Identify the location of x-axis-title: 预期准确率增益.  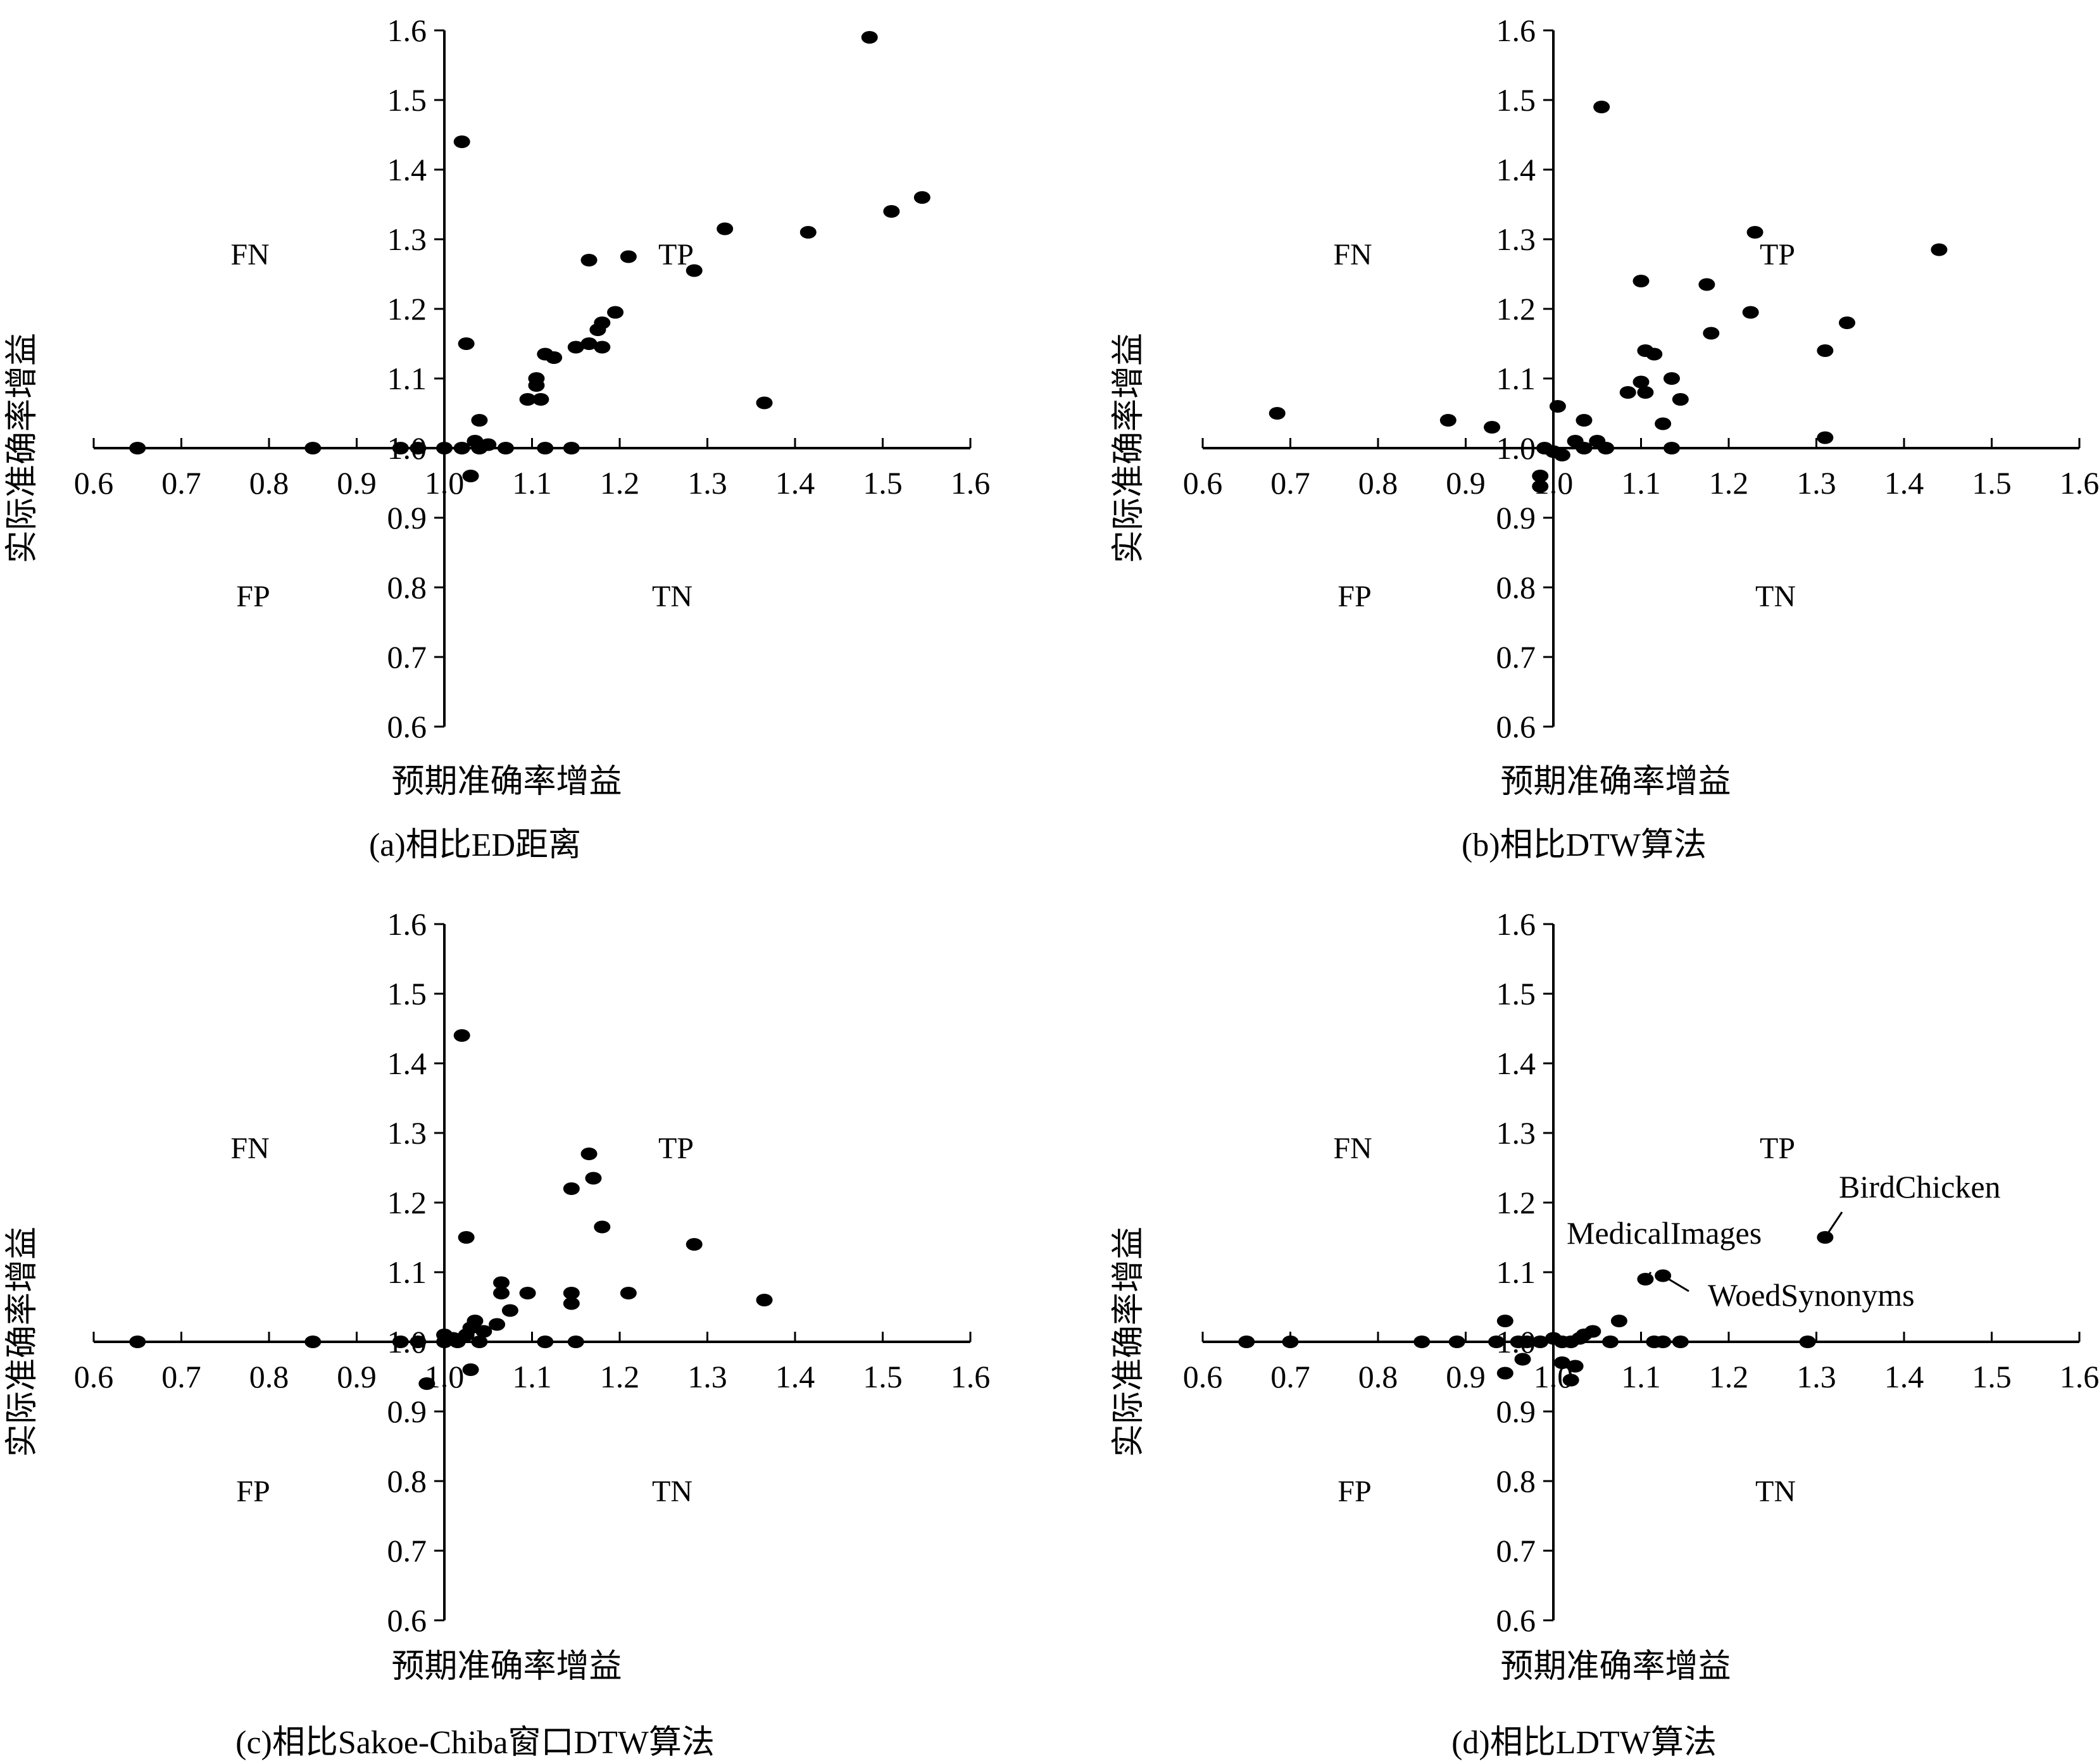
(506, 1667).